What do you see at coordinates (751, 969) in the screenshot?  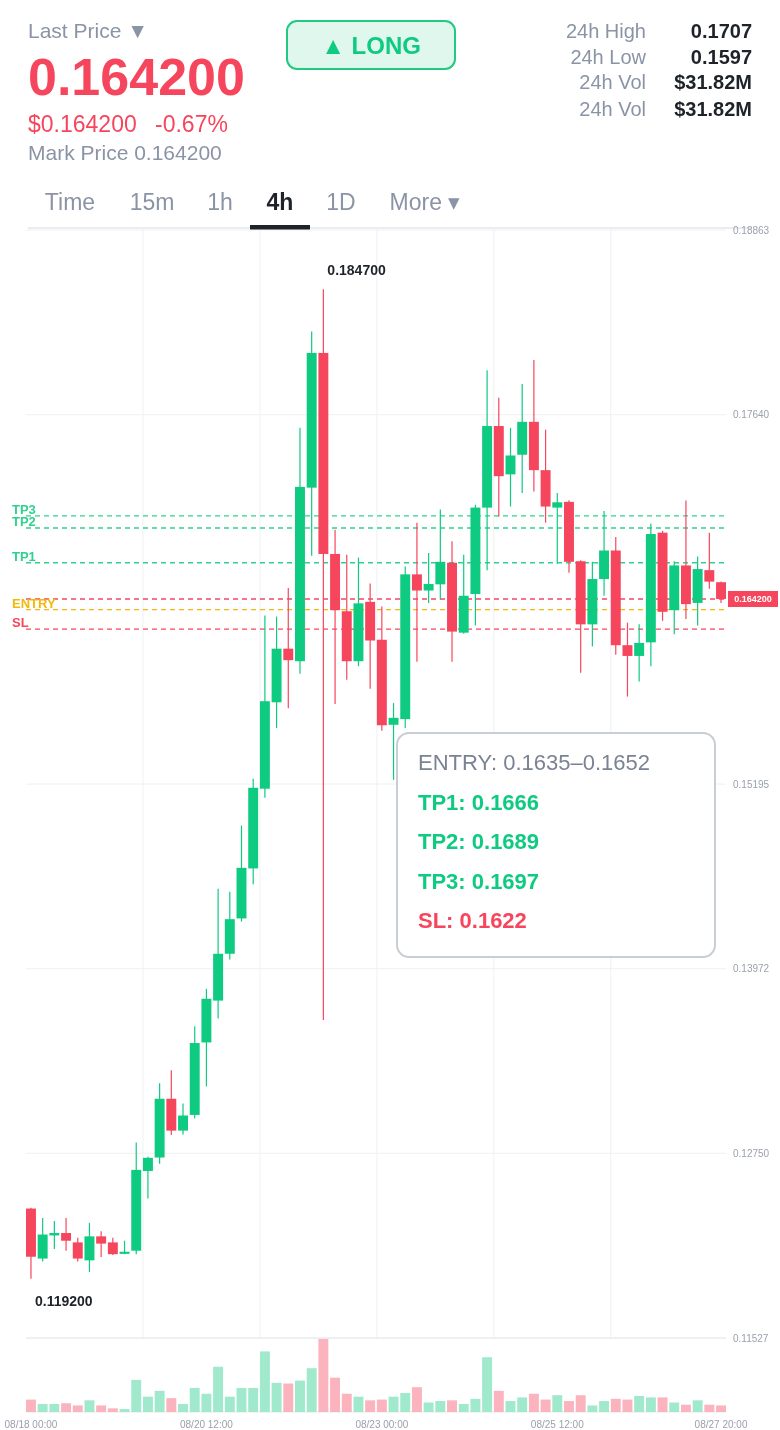 I see `y-tick-label: 0.13972` at bounding box center [751, 969].